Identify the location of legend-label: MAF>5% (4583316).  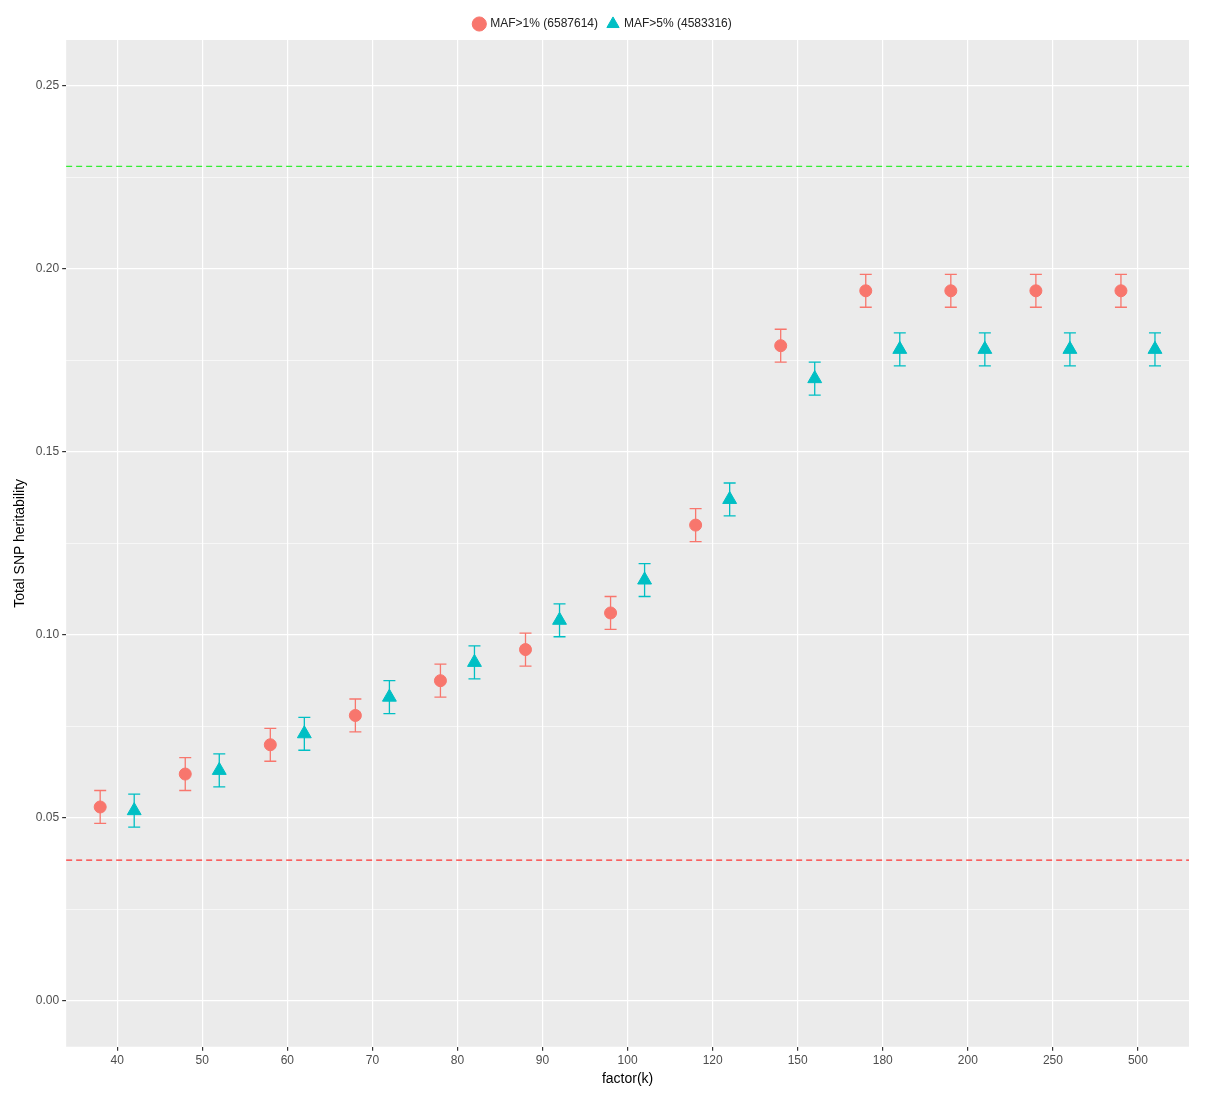
(678, 23).